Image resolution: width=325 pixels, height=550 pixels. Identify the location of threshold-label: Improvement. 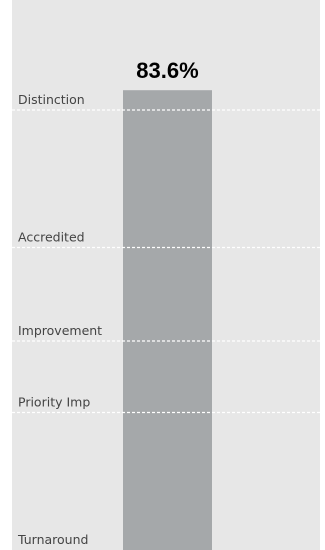
(60, 330).